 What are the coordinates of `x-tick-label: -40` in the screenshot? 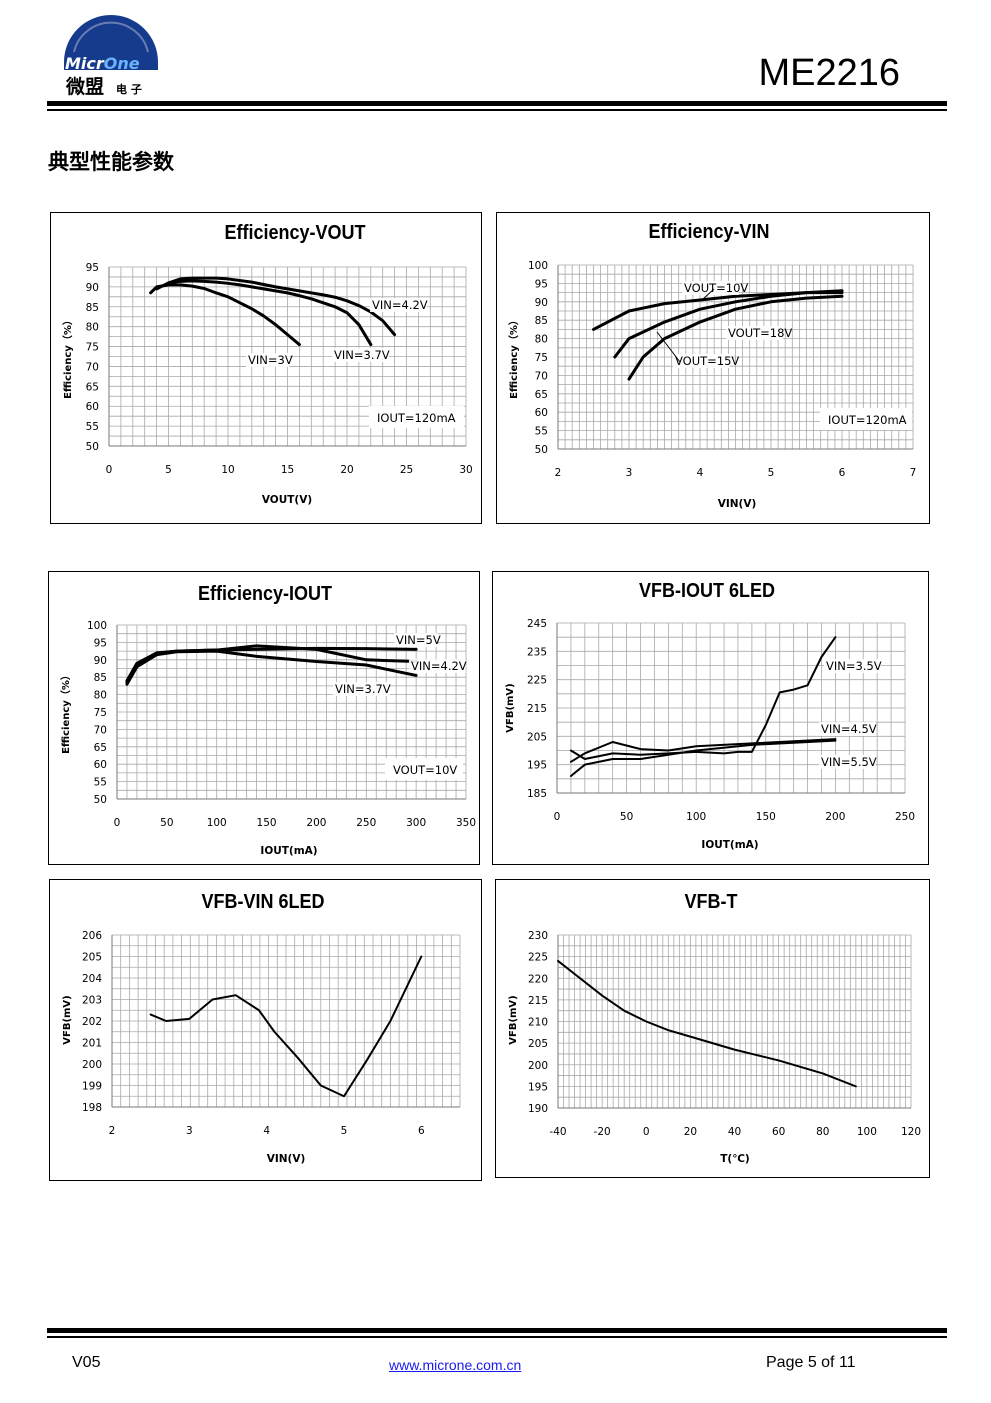 It's located at (557, 1132).